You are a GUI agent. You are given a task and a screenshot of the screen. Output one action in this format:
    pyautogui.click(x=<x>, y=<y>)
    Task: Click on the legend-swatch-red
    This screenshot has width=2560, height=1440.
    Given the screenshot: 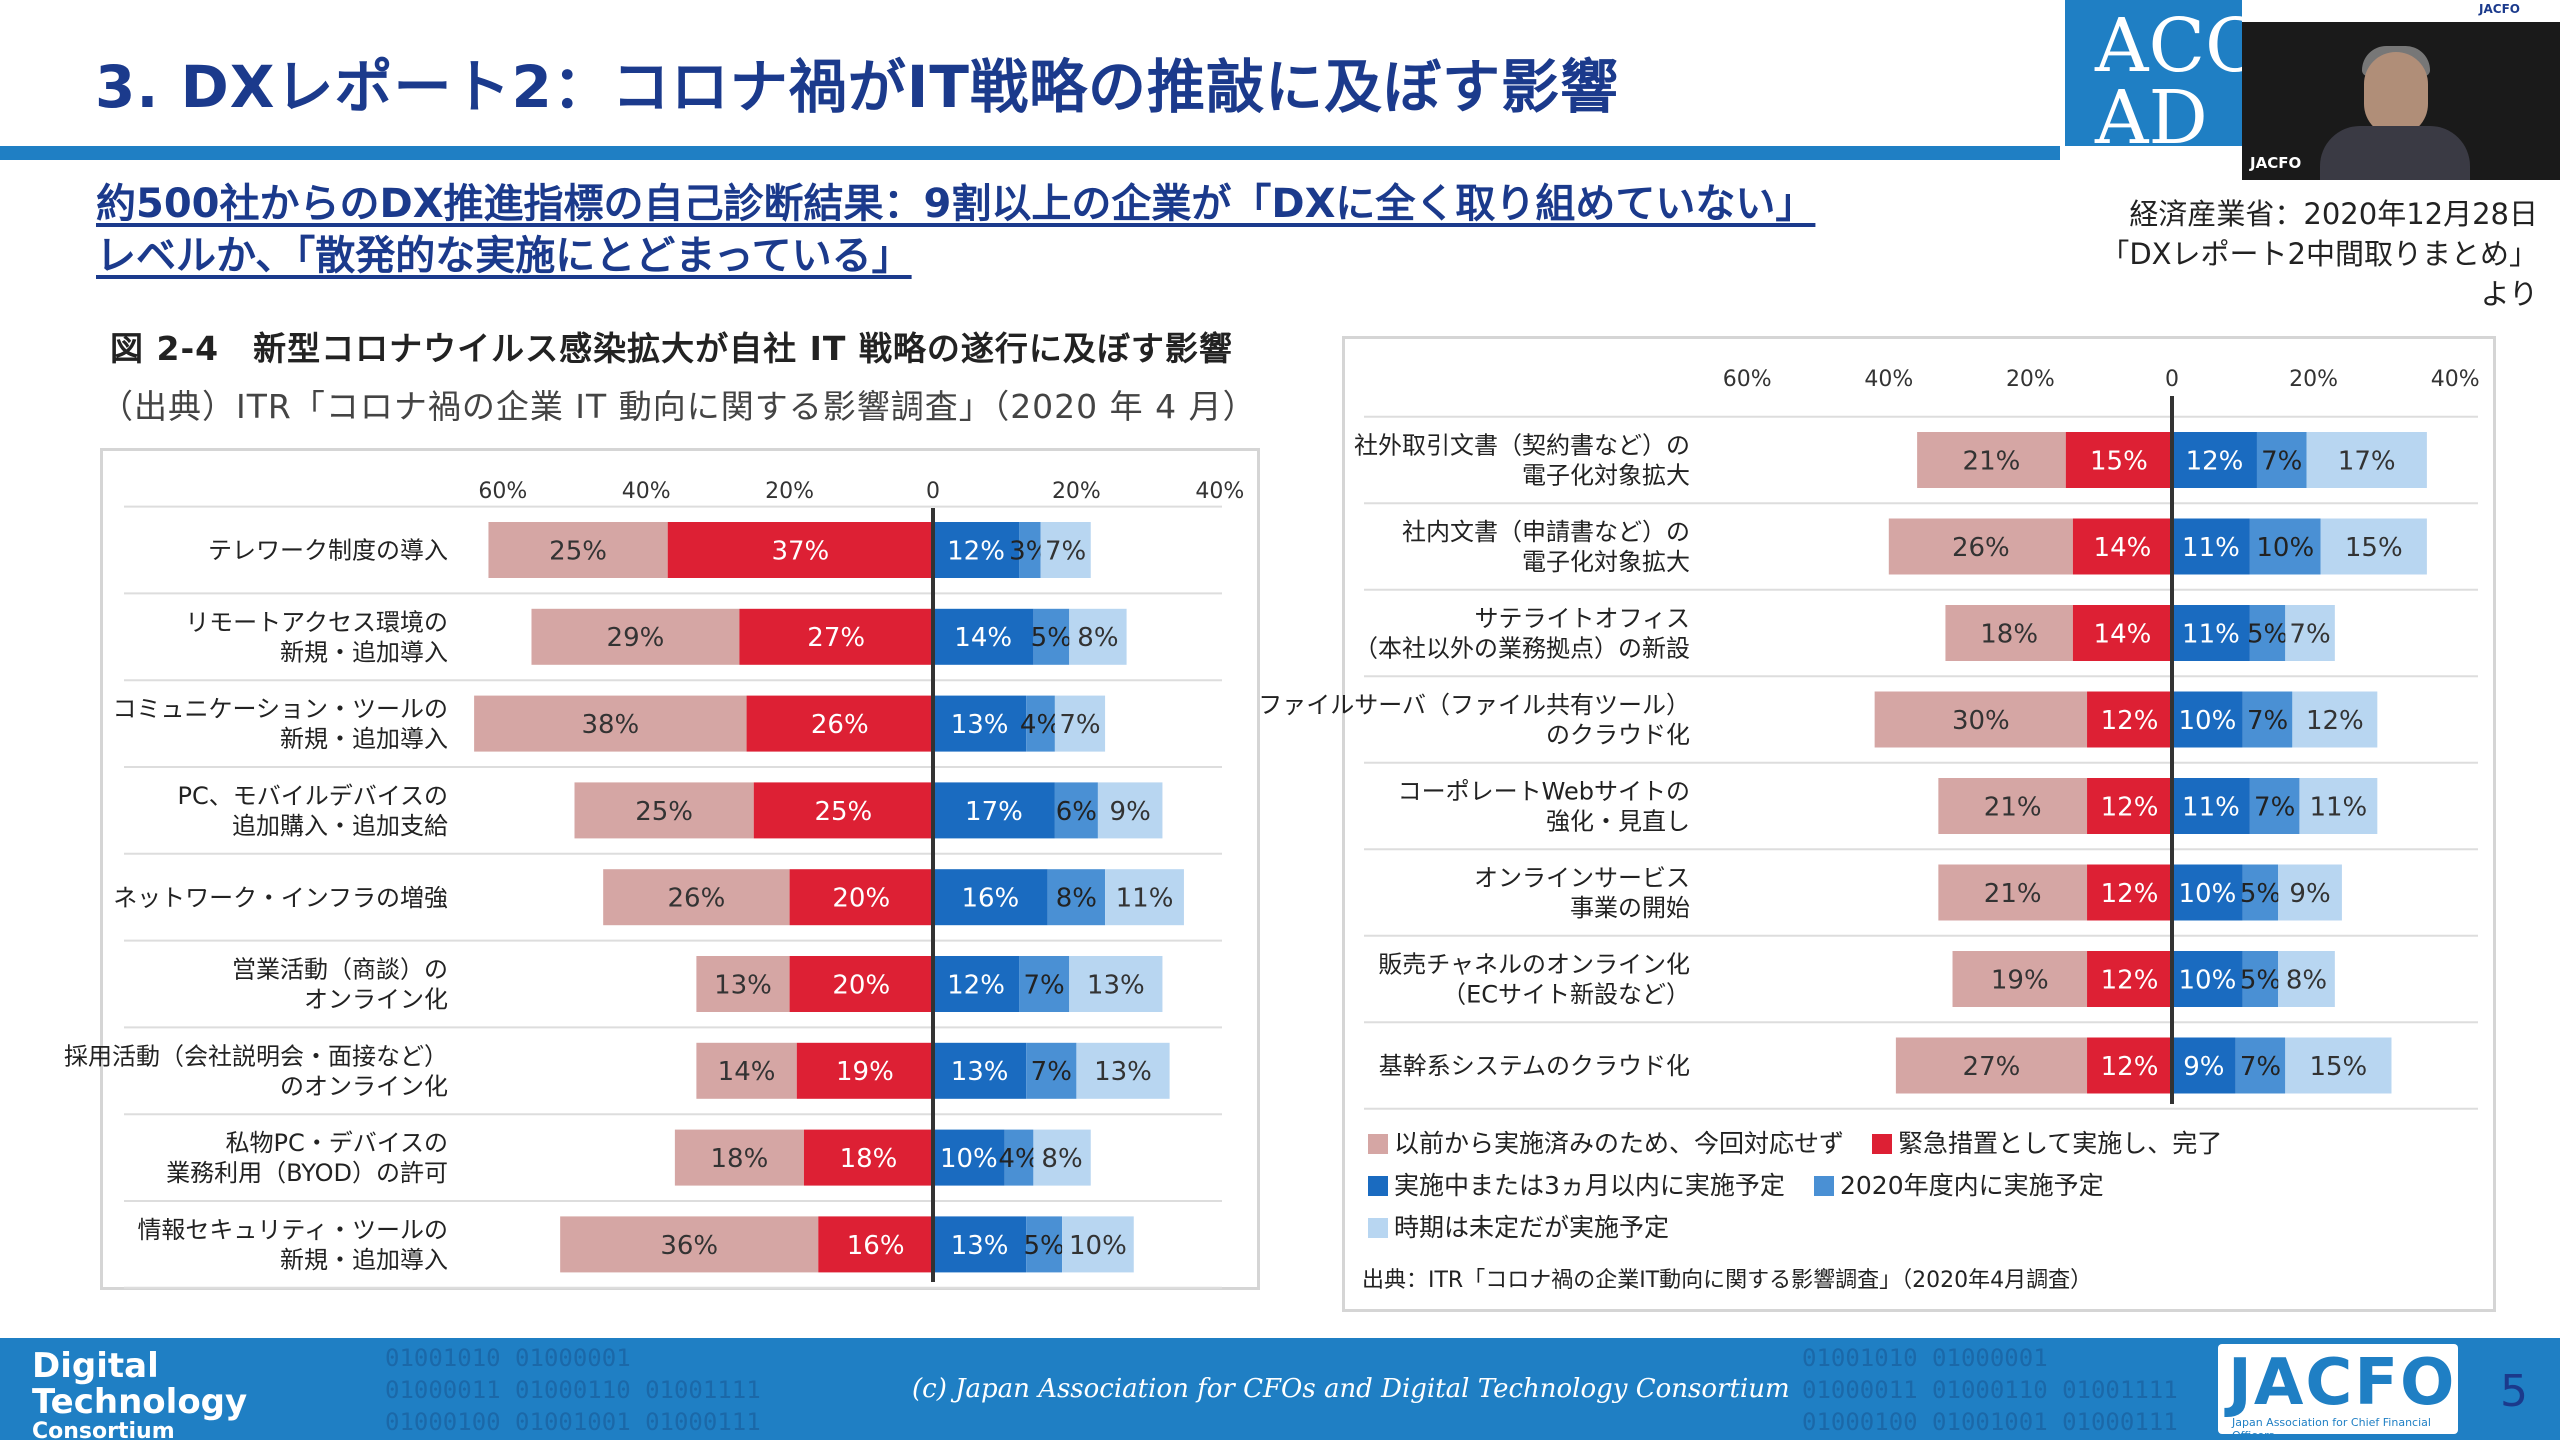 What is the action you would take?
    pyautogui.click(x=1882, y=1144)
    